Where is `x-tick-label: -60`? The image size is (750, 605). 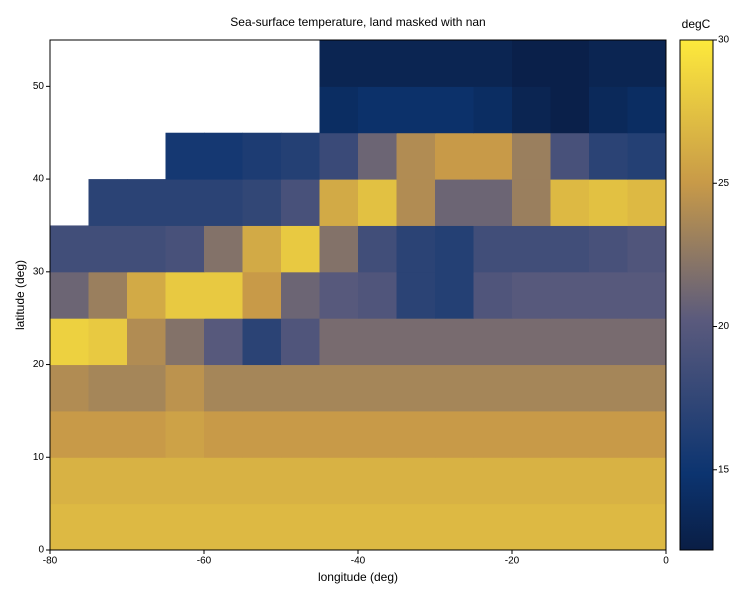
x-tick-label: -60 is located at coordinates (204, 561).